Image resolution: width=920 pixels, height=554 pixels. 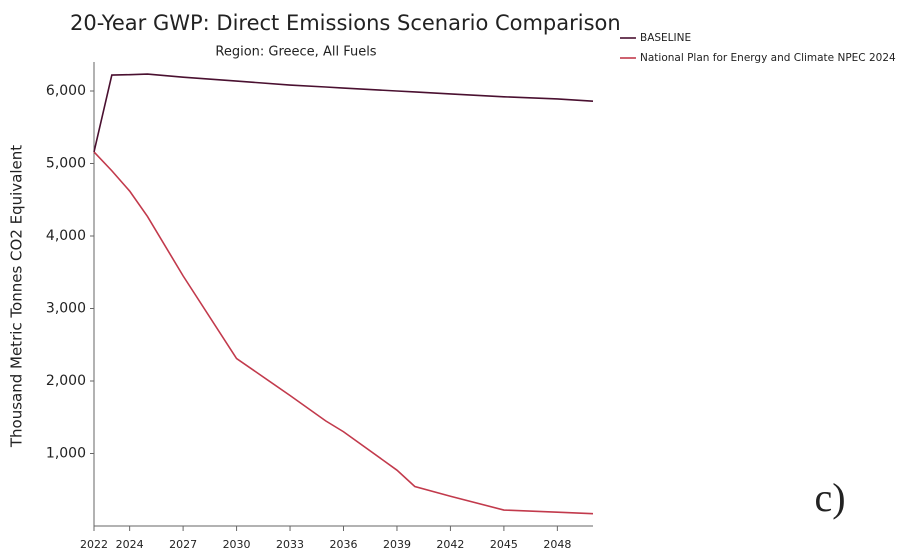 What do you see at coordinates (66, 91) in the screenshot?
I see `y-tick-label: 6,000` at bounding box center [66, 91].